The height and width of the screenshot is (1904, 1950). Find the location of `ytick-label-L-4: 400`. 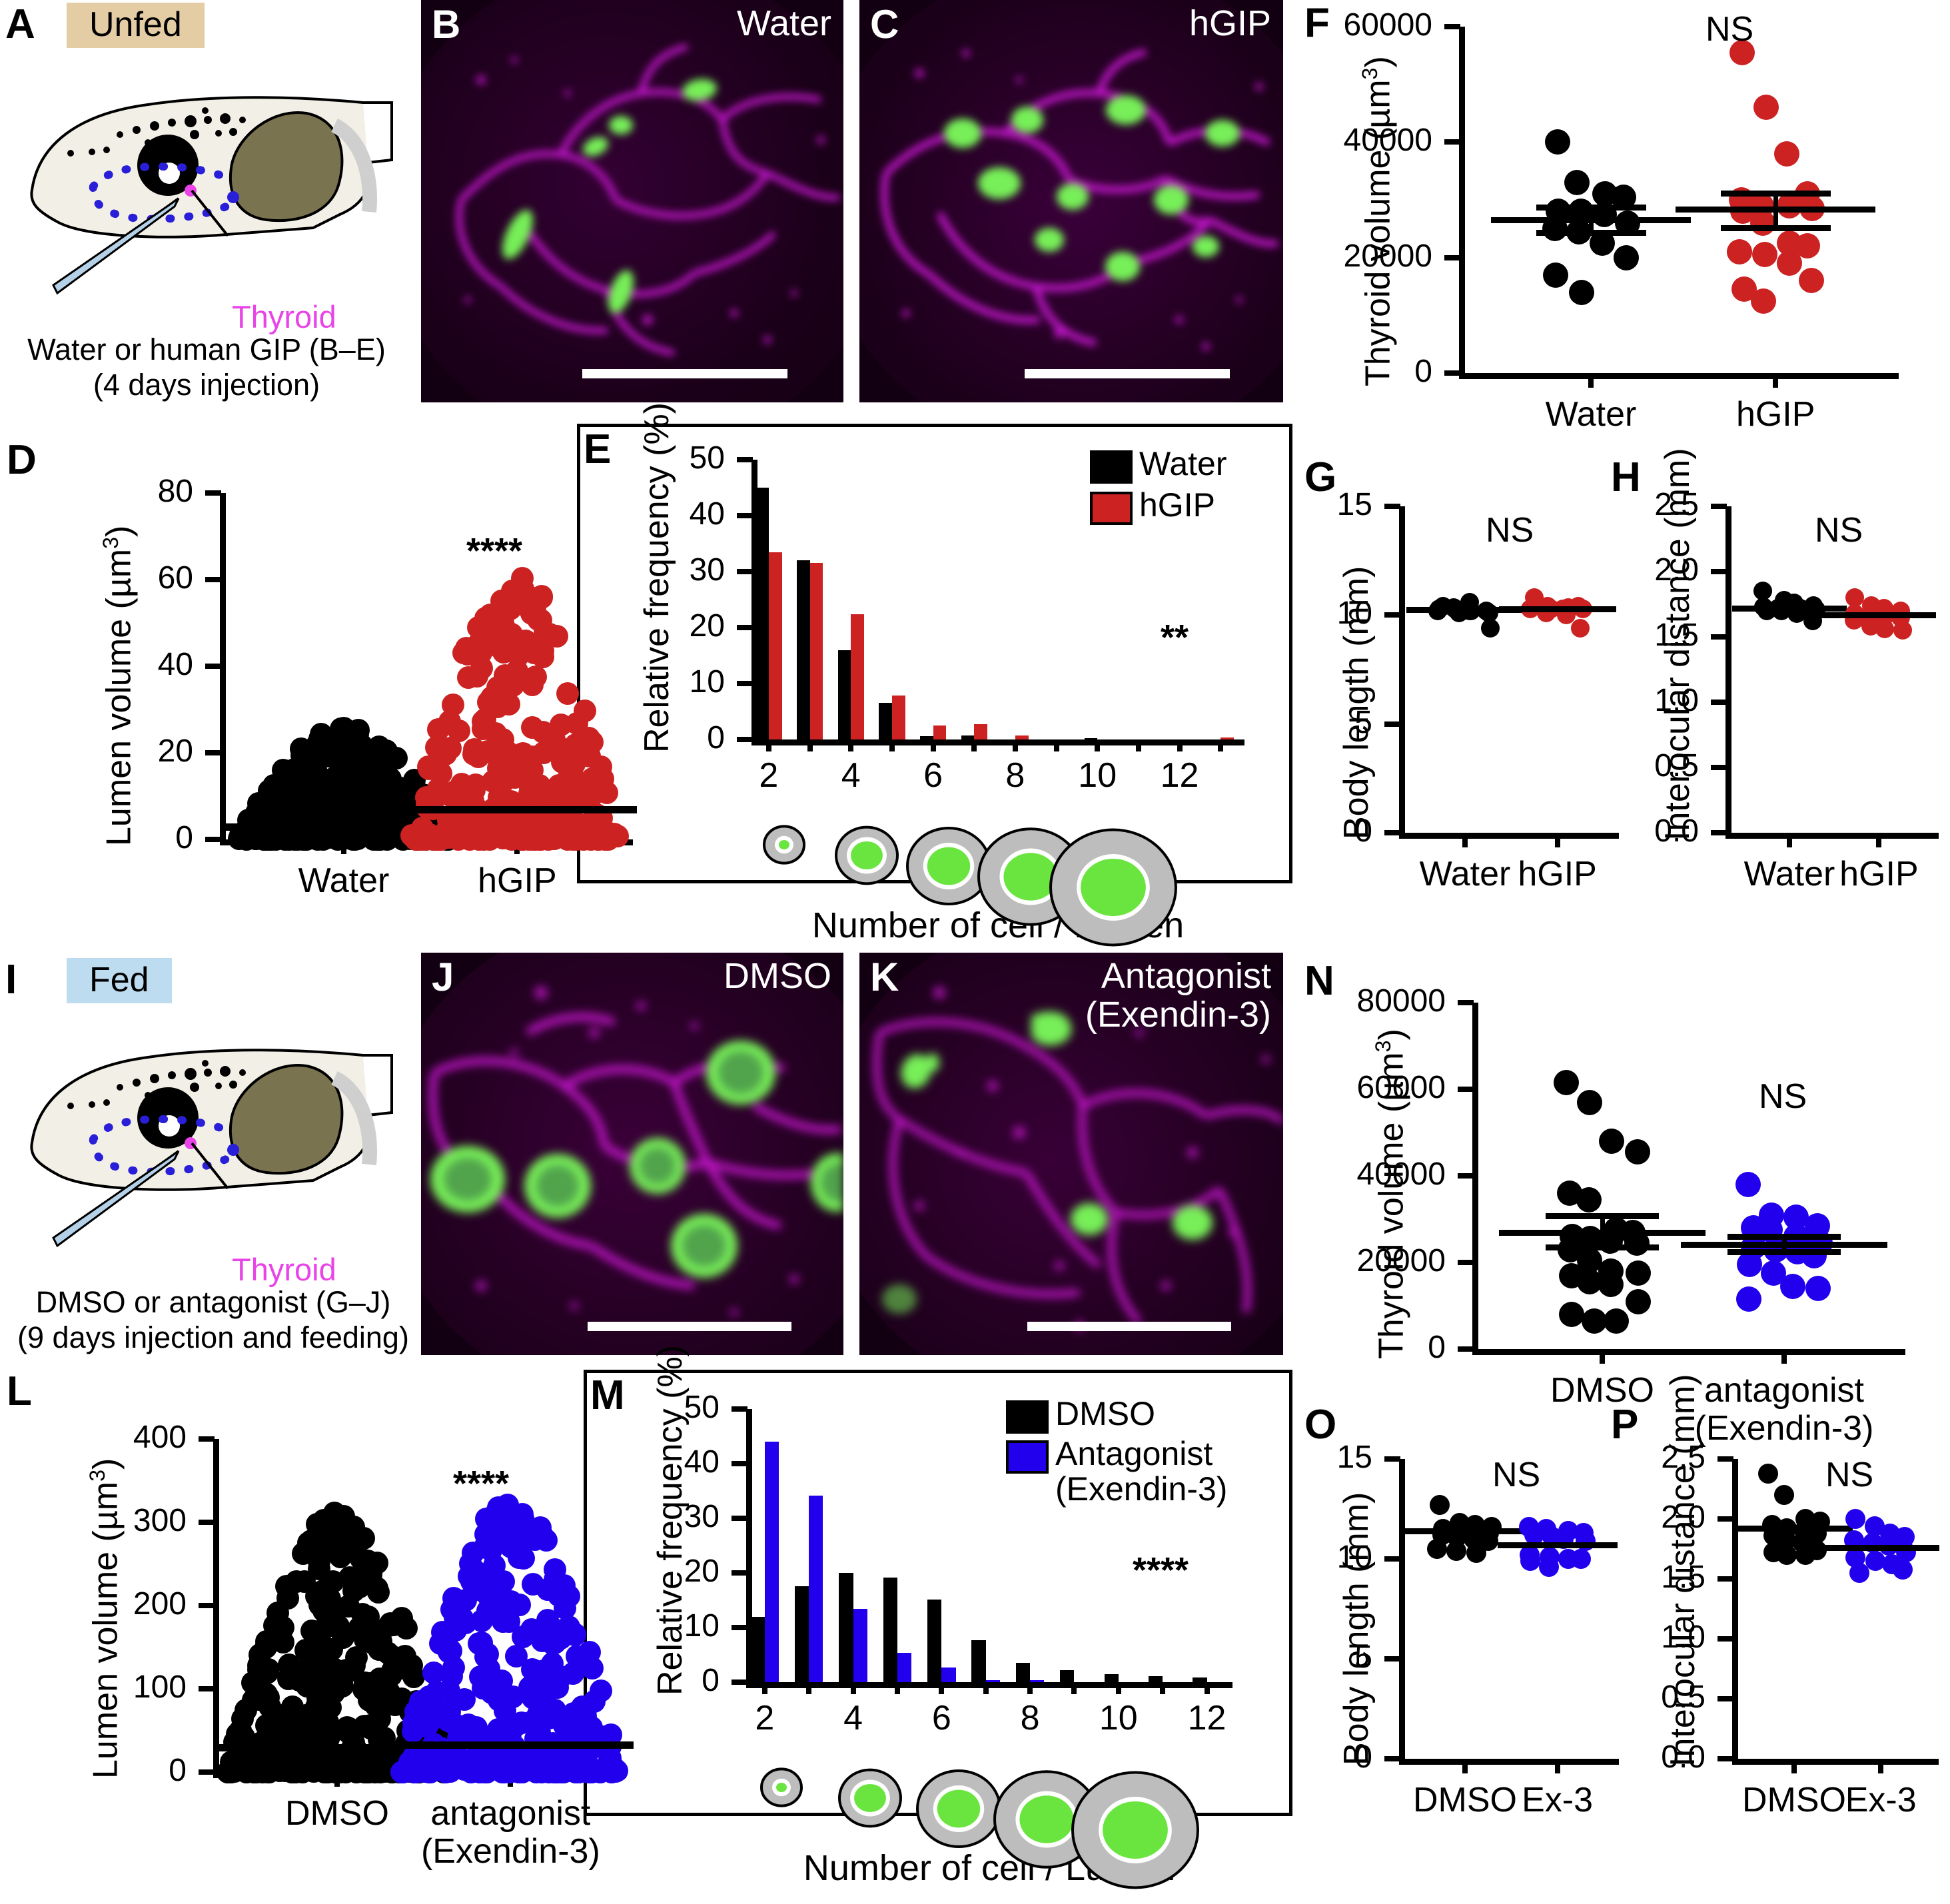

ytick-label-L-4: 400 is located at coordinates (160, 1437).